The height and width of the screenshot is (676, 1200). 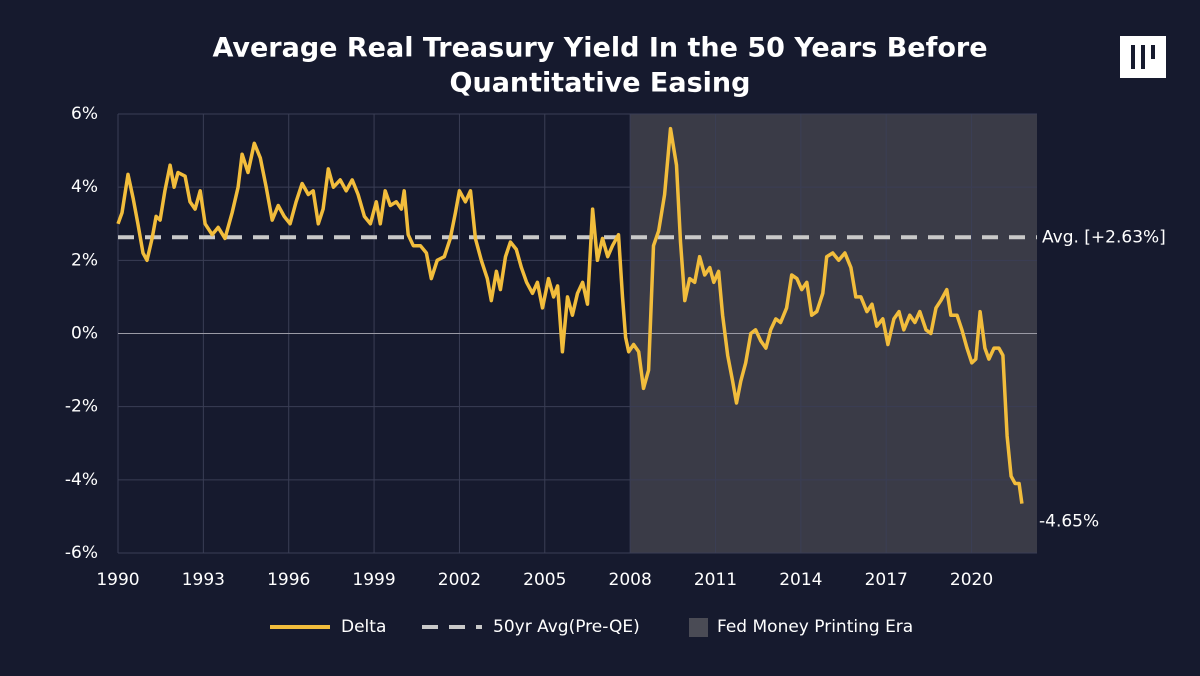 I want to click on x-tick-label: 2014, so click(x=800, y=580).